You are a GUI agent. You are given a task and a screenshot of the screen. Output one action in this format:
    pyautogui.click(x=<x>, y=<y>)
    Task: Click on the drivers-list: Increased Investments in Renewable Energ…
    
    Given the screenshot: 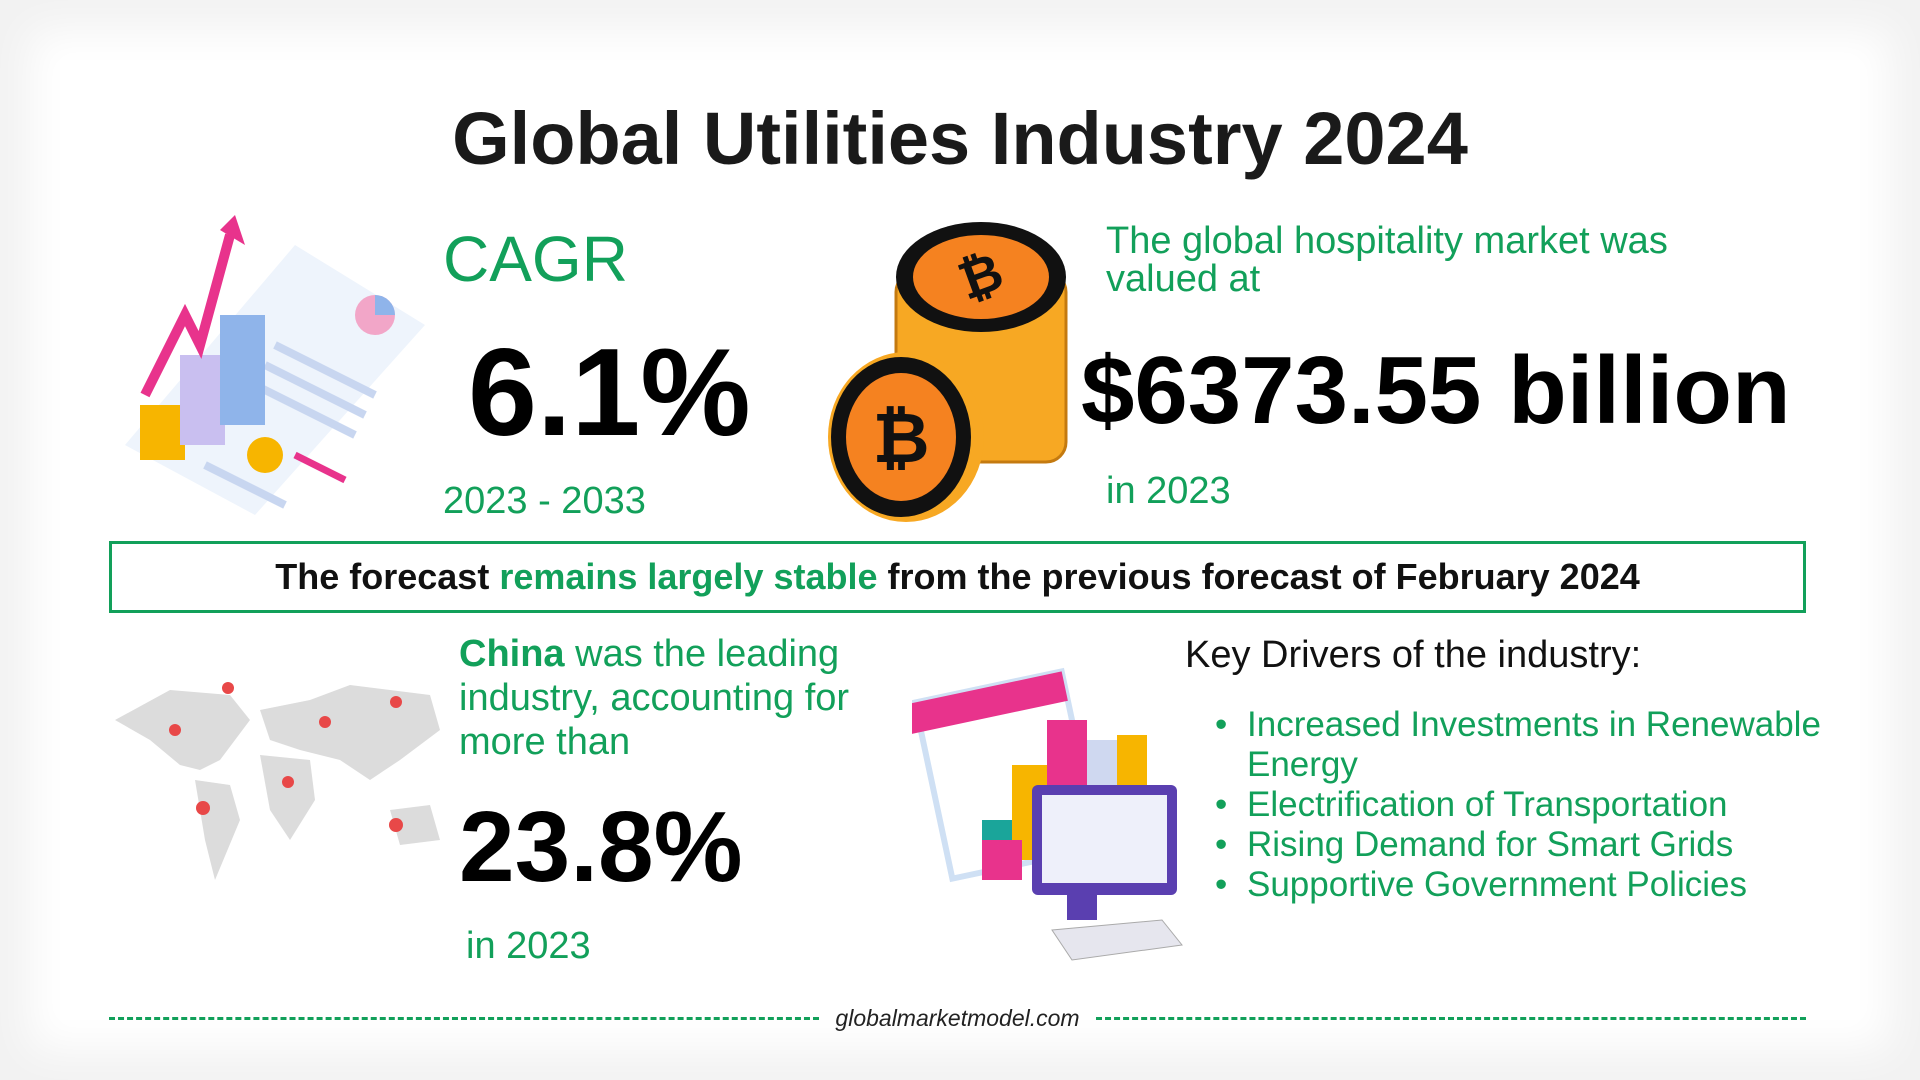 What is the action you would take?
    pyautogui.click(x=1567, y=805)
    